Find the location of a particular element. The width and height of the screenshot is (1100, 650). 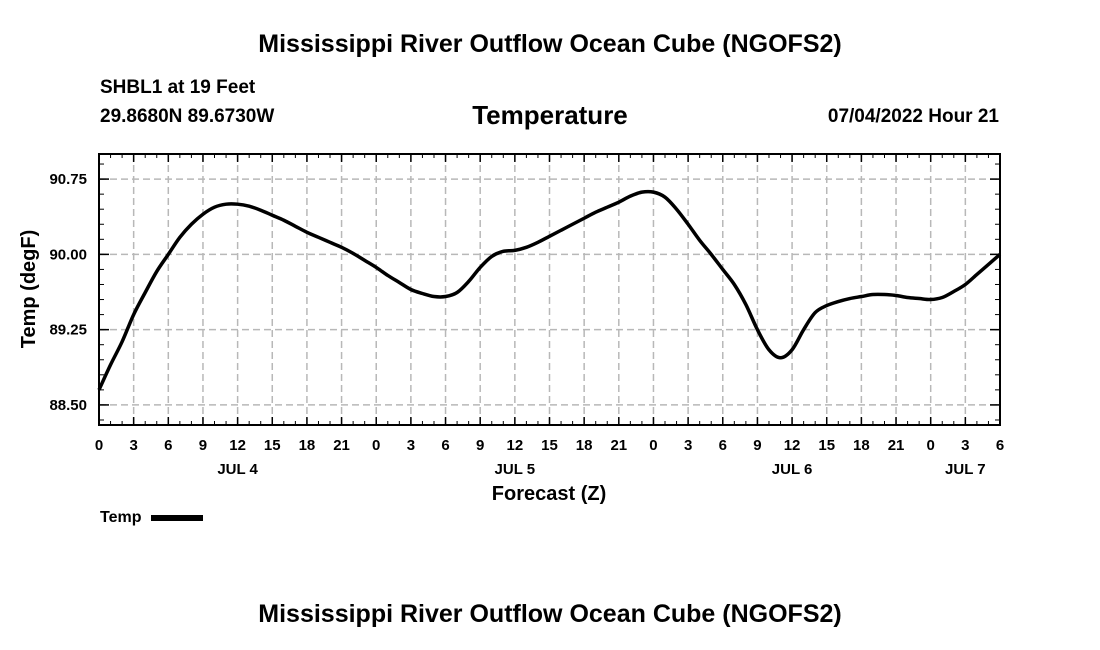

datetime-label: 07/04/2022 Hour 21 is located at coordinates (913, 116).